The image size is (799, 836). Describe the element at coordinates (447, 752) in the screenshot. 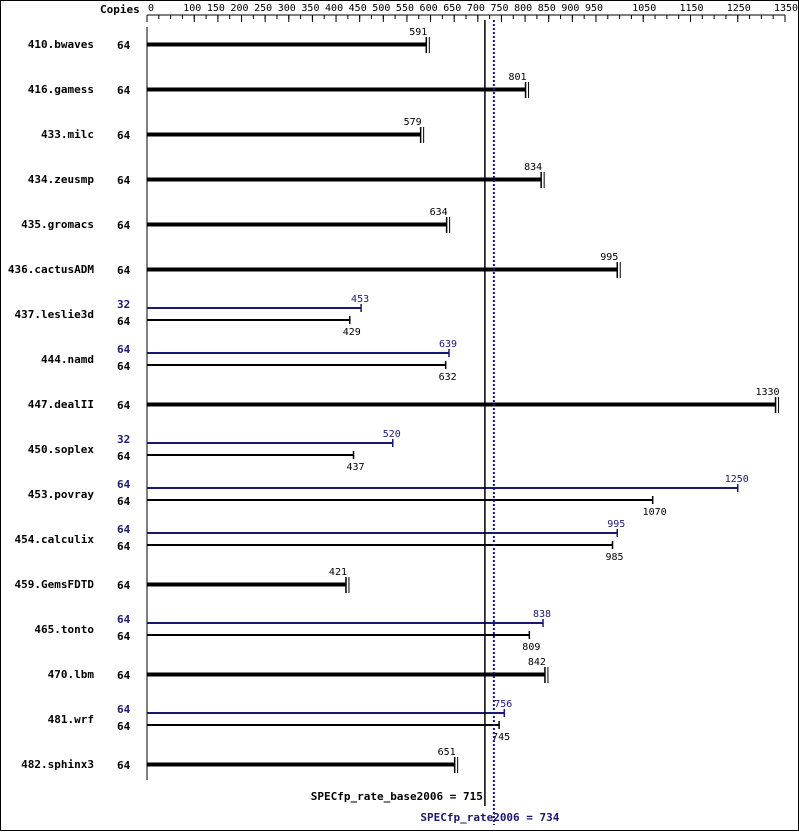

I see `base-value-label: 651` at that location.